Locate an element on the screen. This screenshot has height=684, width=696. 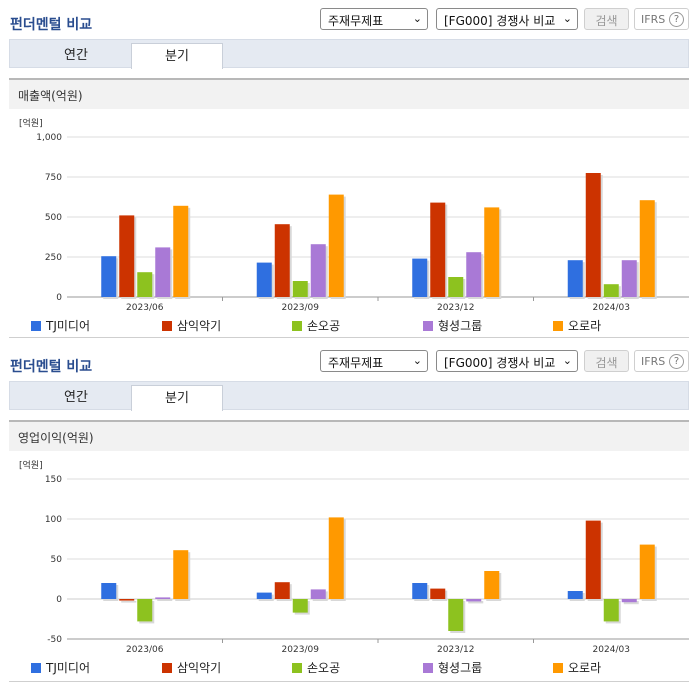
metric-header: 매출액(억원) is located at coordinates (349, 93).